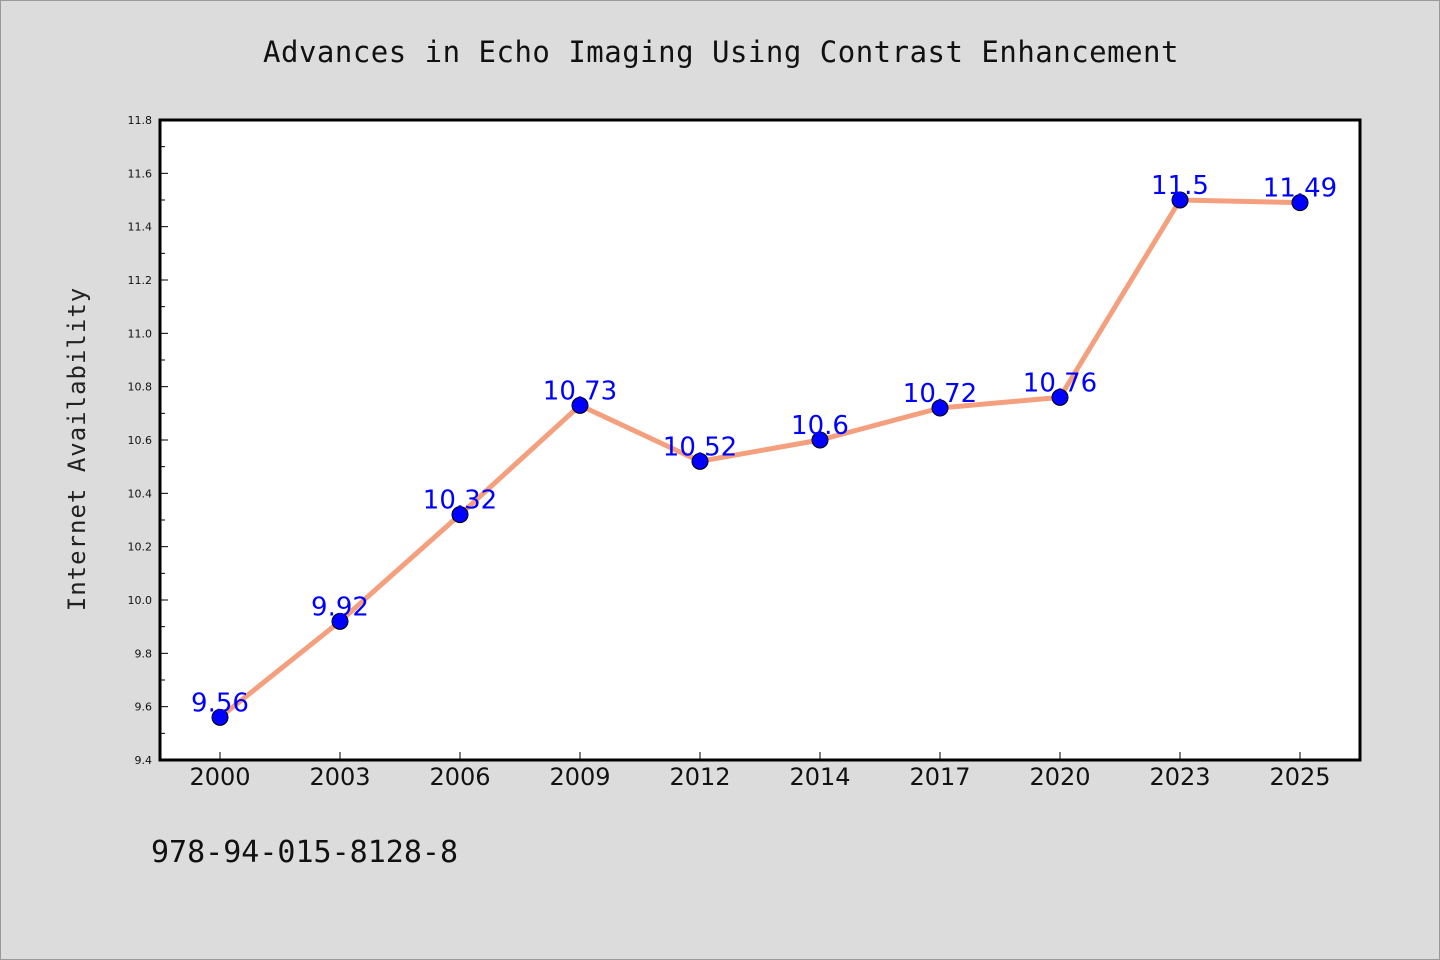 The height and width of the screenshot is (960, 1440). Describe the element at coordinates (220, 703) in the screenshot. I see `data-label: 9.56` at that location.